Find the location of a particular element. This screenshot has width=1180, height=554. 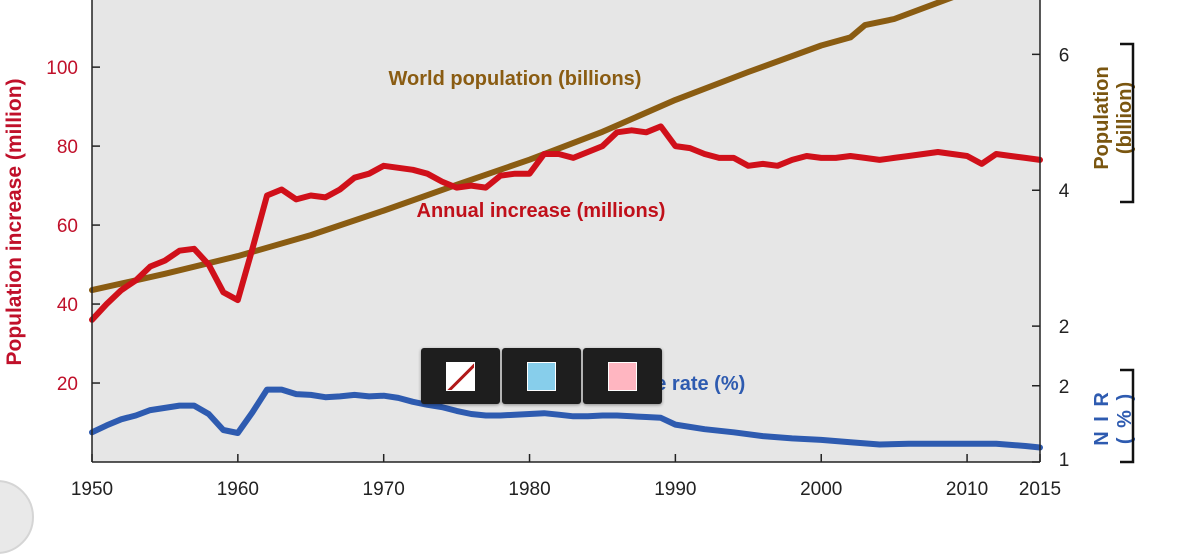

highlight-toolbar is located at coordinates (541, 376).